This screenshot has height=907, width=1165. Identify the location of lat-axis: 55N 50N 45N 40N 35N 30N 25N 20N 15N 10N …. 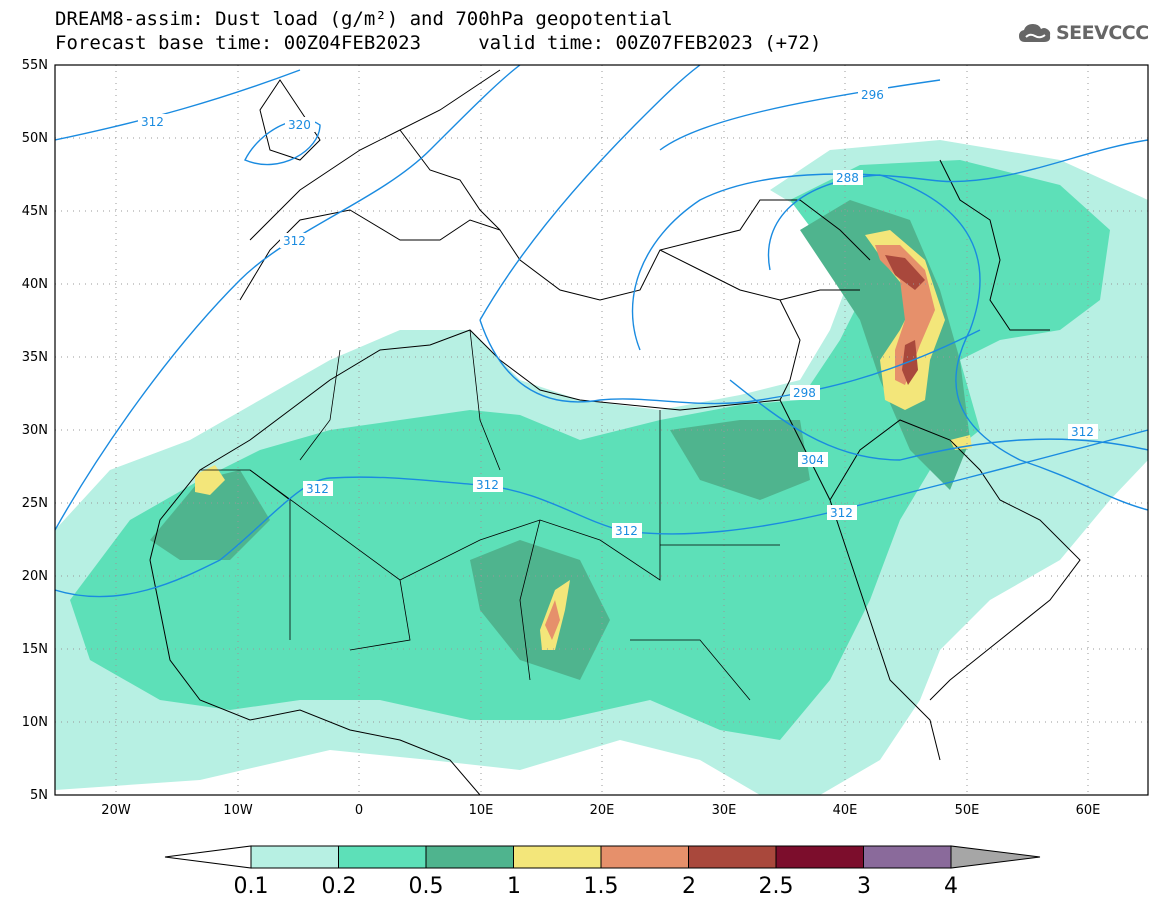
(35, 430).